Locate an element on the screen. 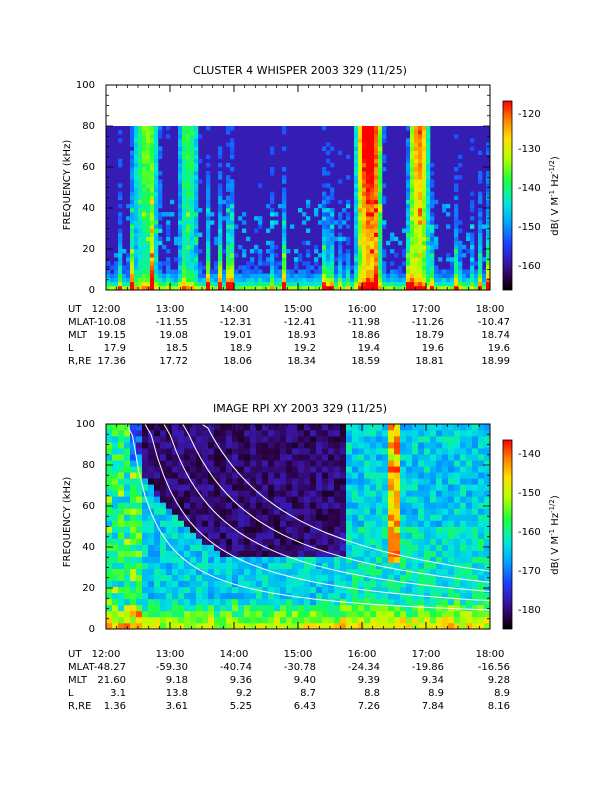 Image resolution: width=600 pixels, height=804 pixels. colorbar-tick-label: -120 is located at coordinates (529, 114).